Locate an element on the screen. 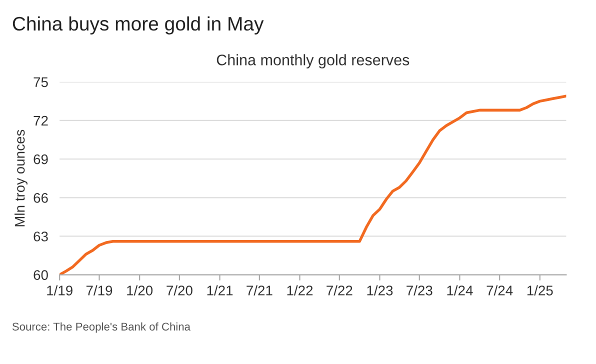  y-tick-label: 60 is located at coordinates (41, 275).